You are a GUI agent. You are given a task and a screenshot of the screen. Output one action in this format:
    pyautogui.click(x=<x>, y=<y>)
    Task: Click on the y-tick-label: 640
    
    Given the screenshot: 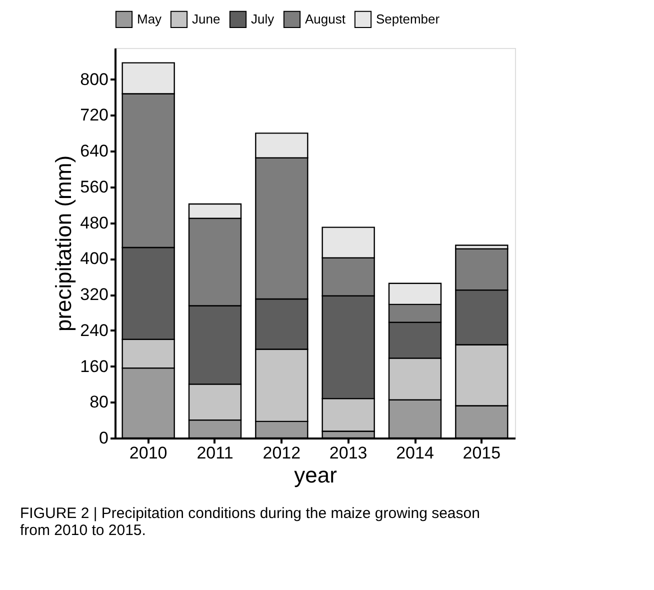 What is the action you would take?
    pyautogui.click(x=94, y=151)
    